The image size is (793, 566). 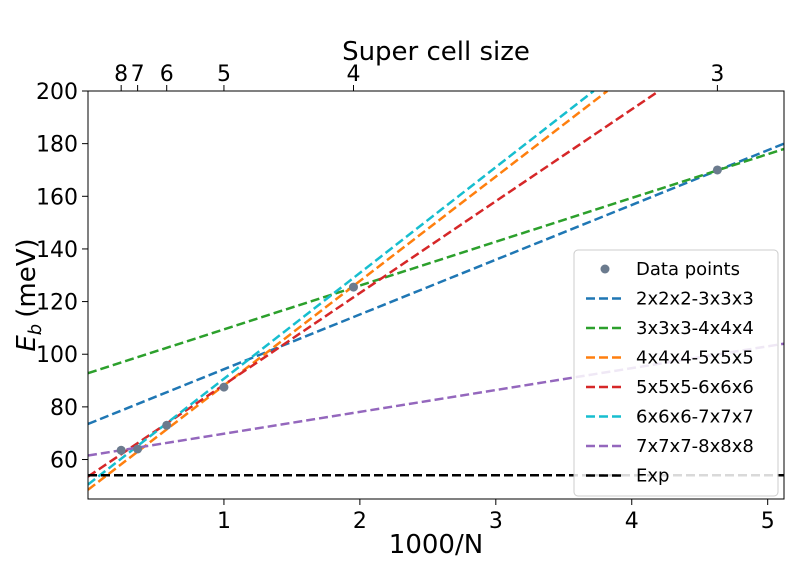 I want to click on top-tick-label-6: 3, so click(x=717, y=74).